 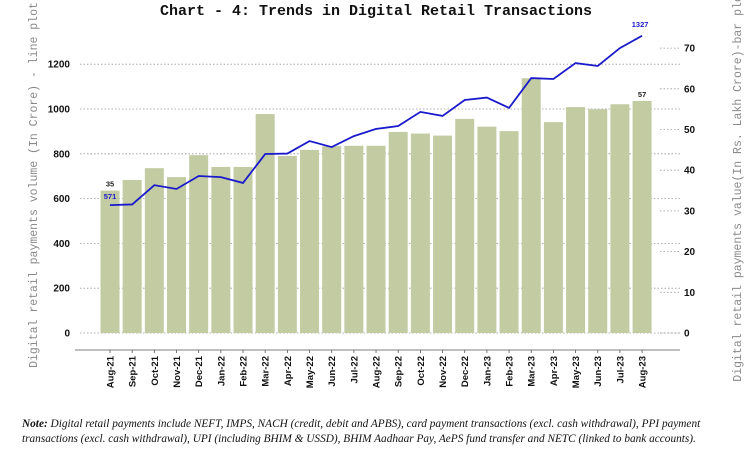 I want to click on x-tick-label: Aug-21, so click(x=111, y=371).